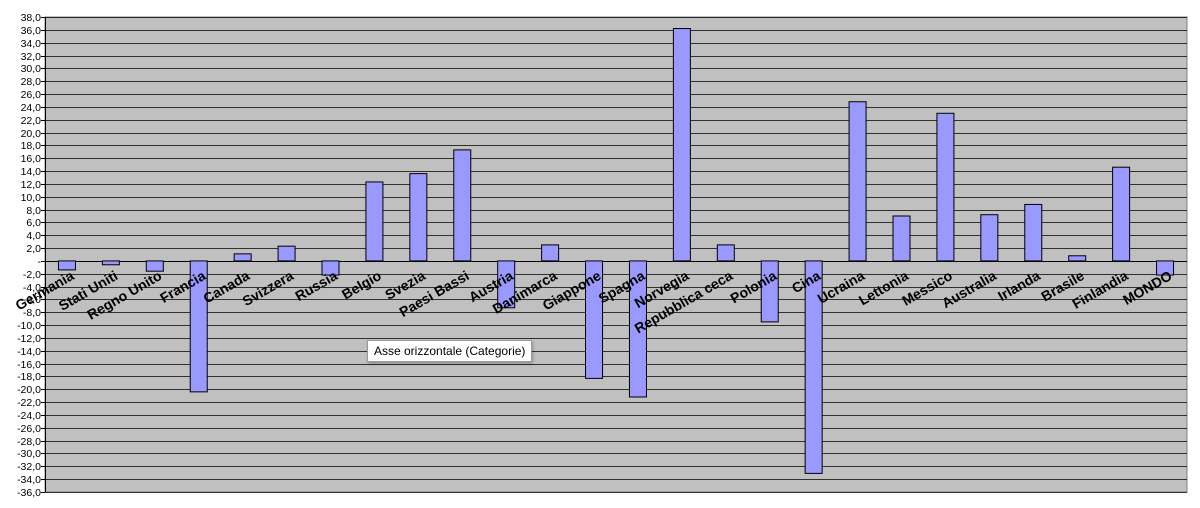  Describe the element at coordinates (33, 236) in the screenshot. I see `y-tick-label: 4,0` at that location.